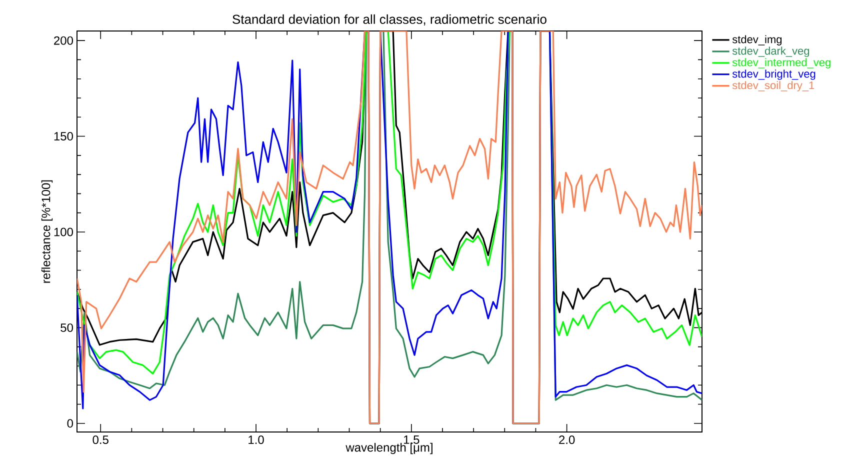 The image size is (849, 464). Describe the element at coordinates (757, 40) in the screenshot. I see `legend-label: stdev_img` at that location.